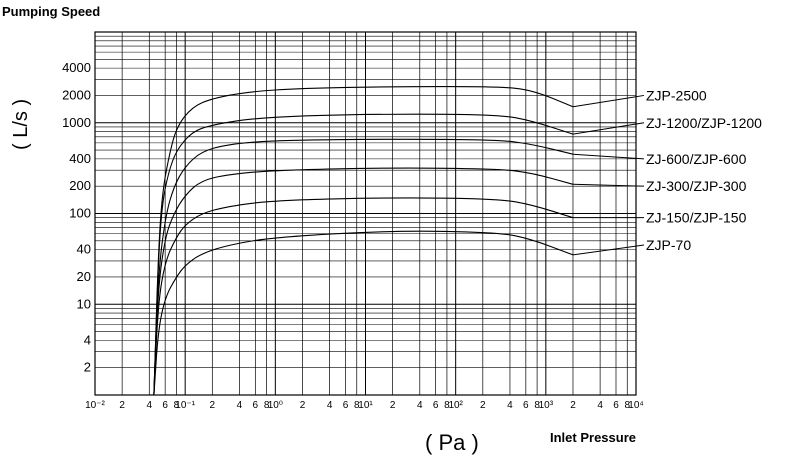 The image size is (800, 465). I want to click on x-axis-unit: ( Pa ), so click(452, 442).